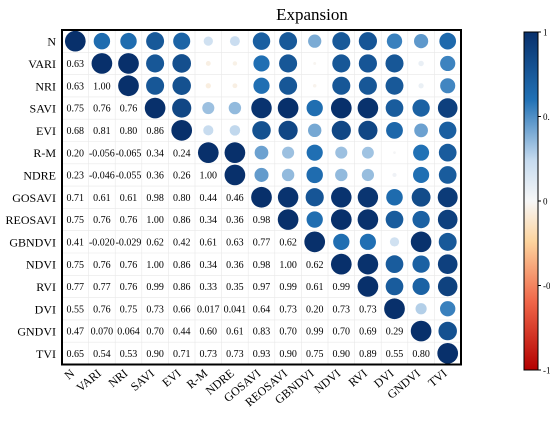 The height and width of the screenshot is (435, 550). I want to click on colorbar-tick-label: 1, so click(545, 33).